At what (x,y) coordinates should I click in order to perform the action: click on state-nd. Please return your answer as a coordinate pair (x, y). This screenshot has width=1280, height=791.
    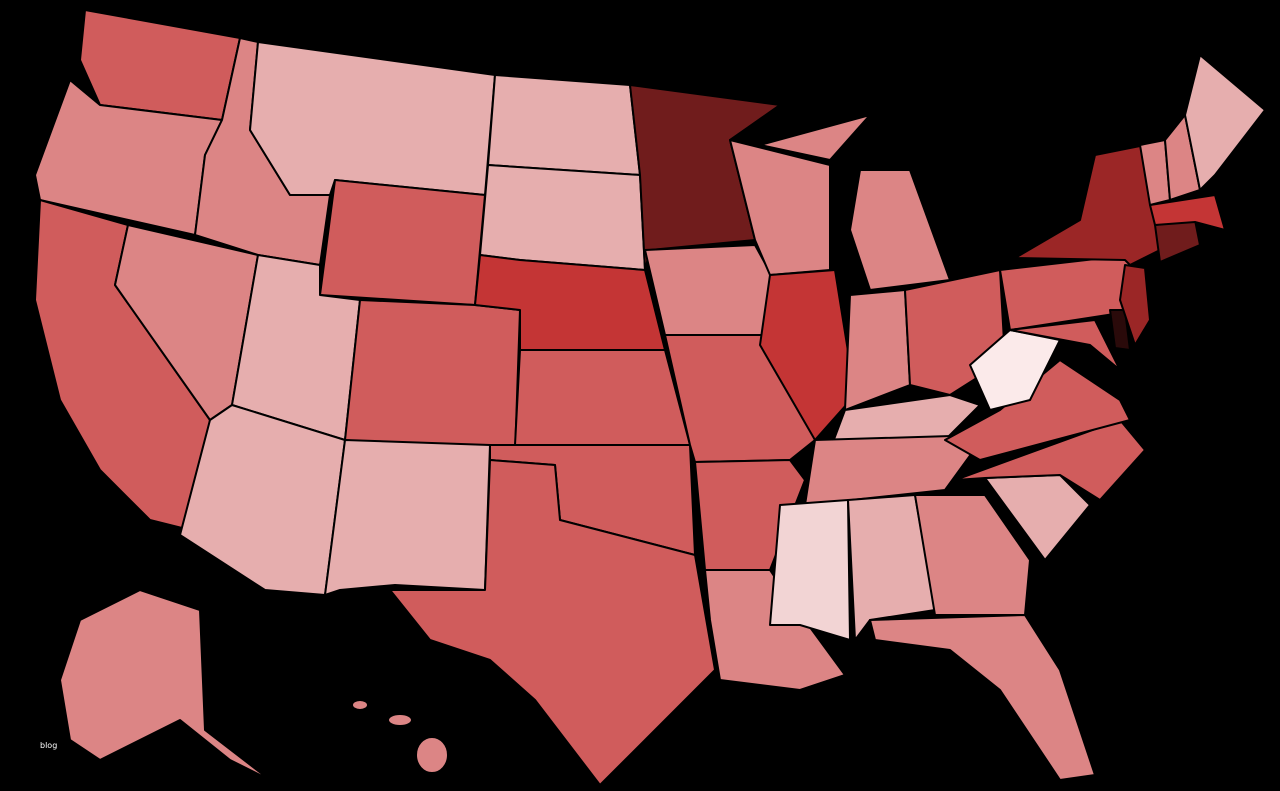
    Looking at the image, I should click on (564, 125).